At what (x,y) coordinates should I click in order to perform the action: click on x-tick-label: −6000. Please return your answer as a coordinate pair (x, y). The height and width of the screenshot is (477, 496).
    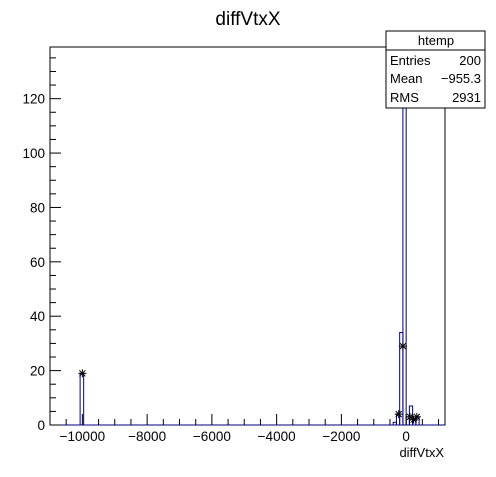
    Looking at the image, I should click on (212, 436).